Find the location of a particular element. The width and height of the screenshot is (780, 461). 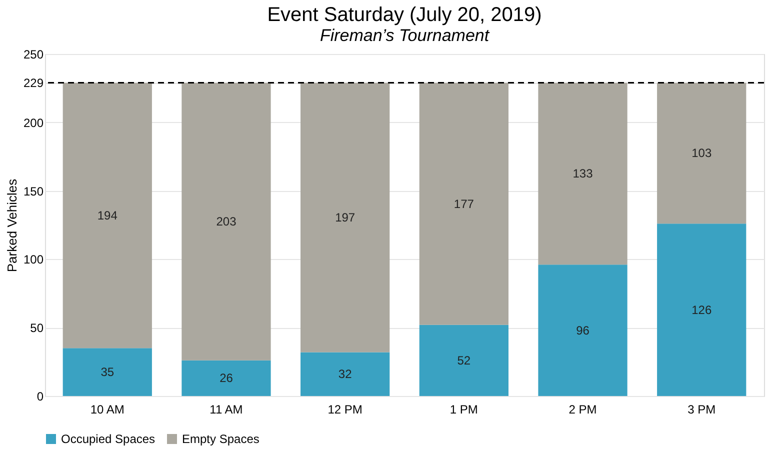

data-label: 203 is located at coordinates (226, 221).